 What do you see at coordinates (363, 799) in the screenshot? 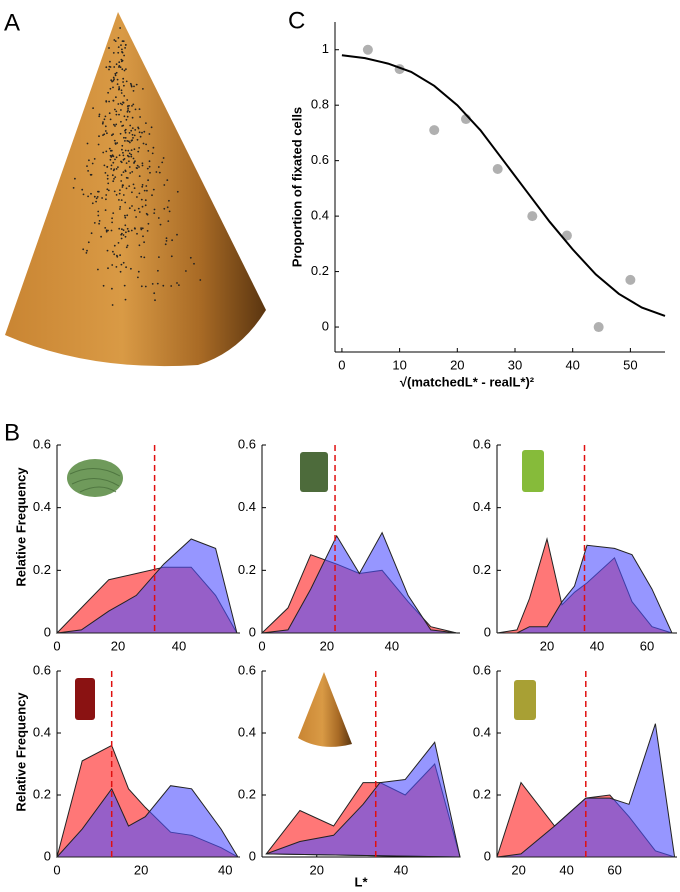
I see `area-series` at bounding box center [363, 799].